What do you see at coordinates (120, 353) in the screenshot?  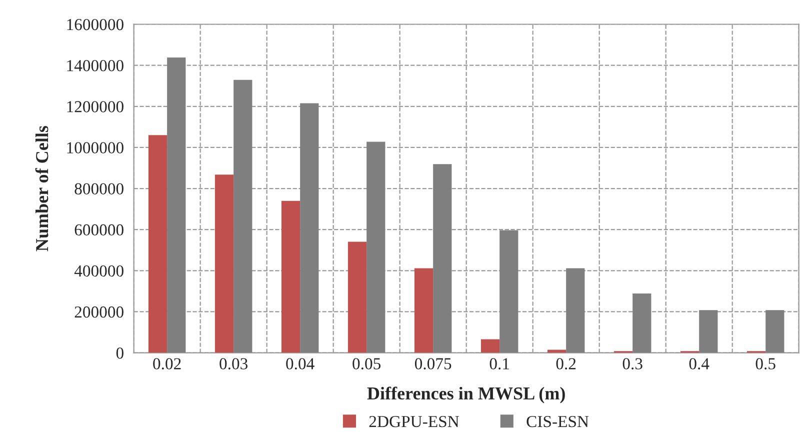 I see `y-tick-label: 0` at bounding box center [120, 353].